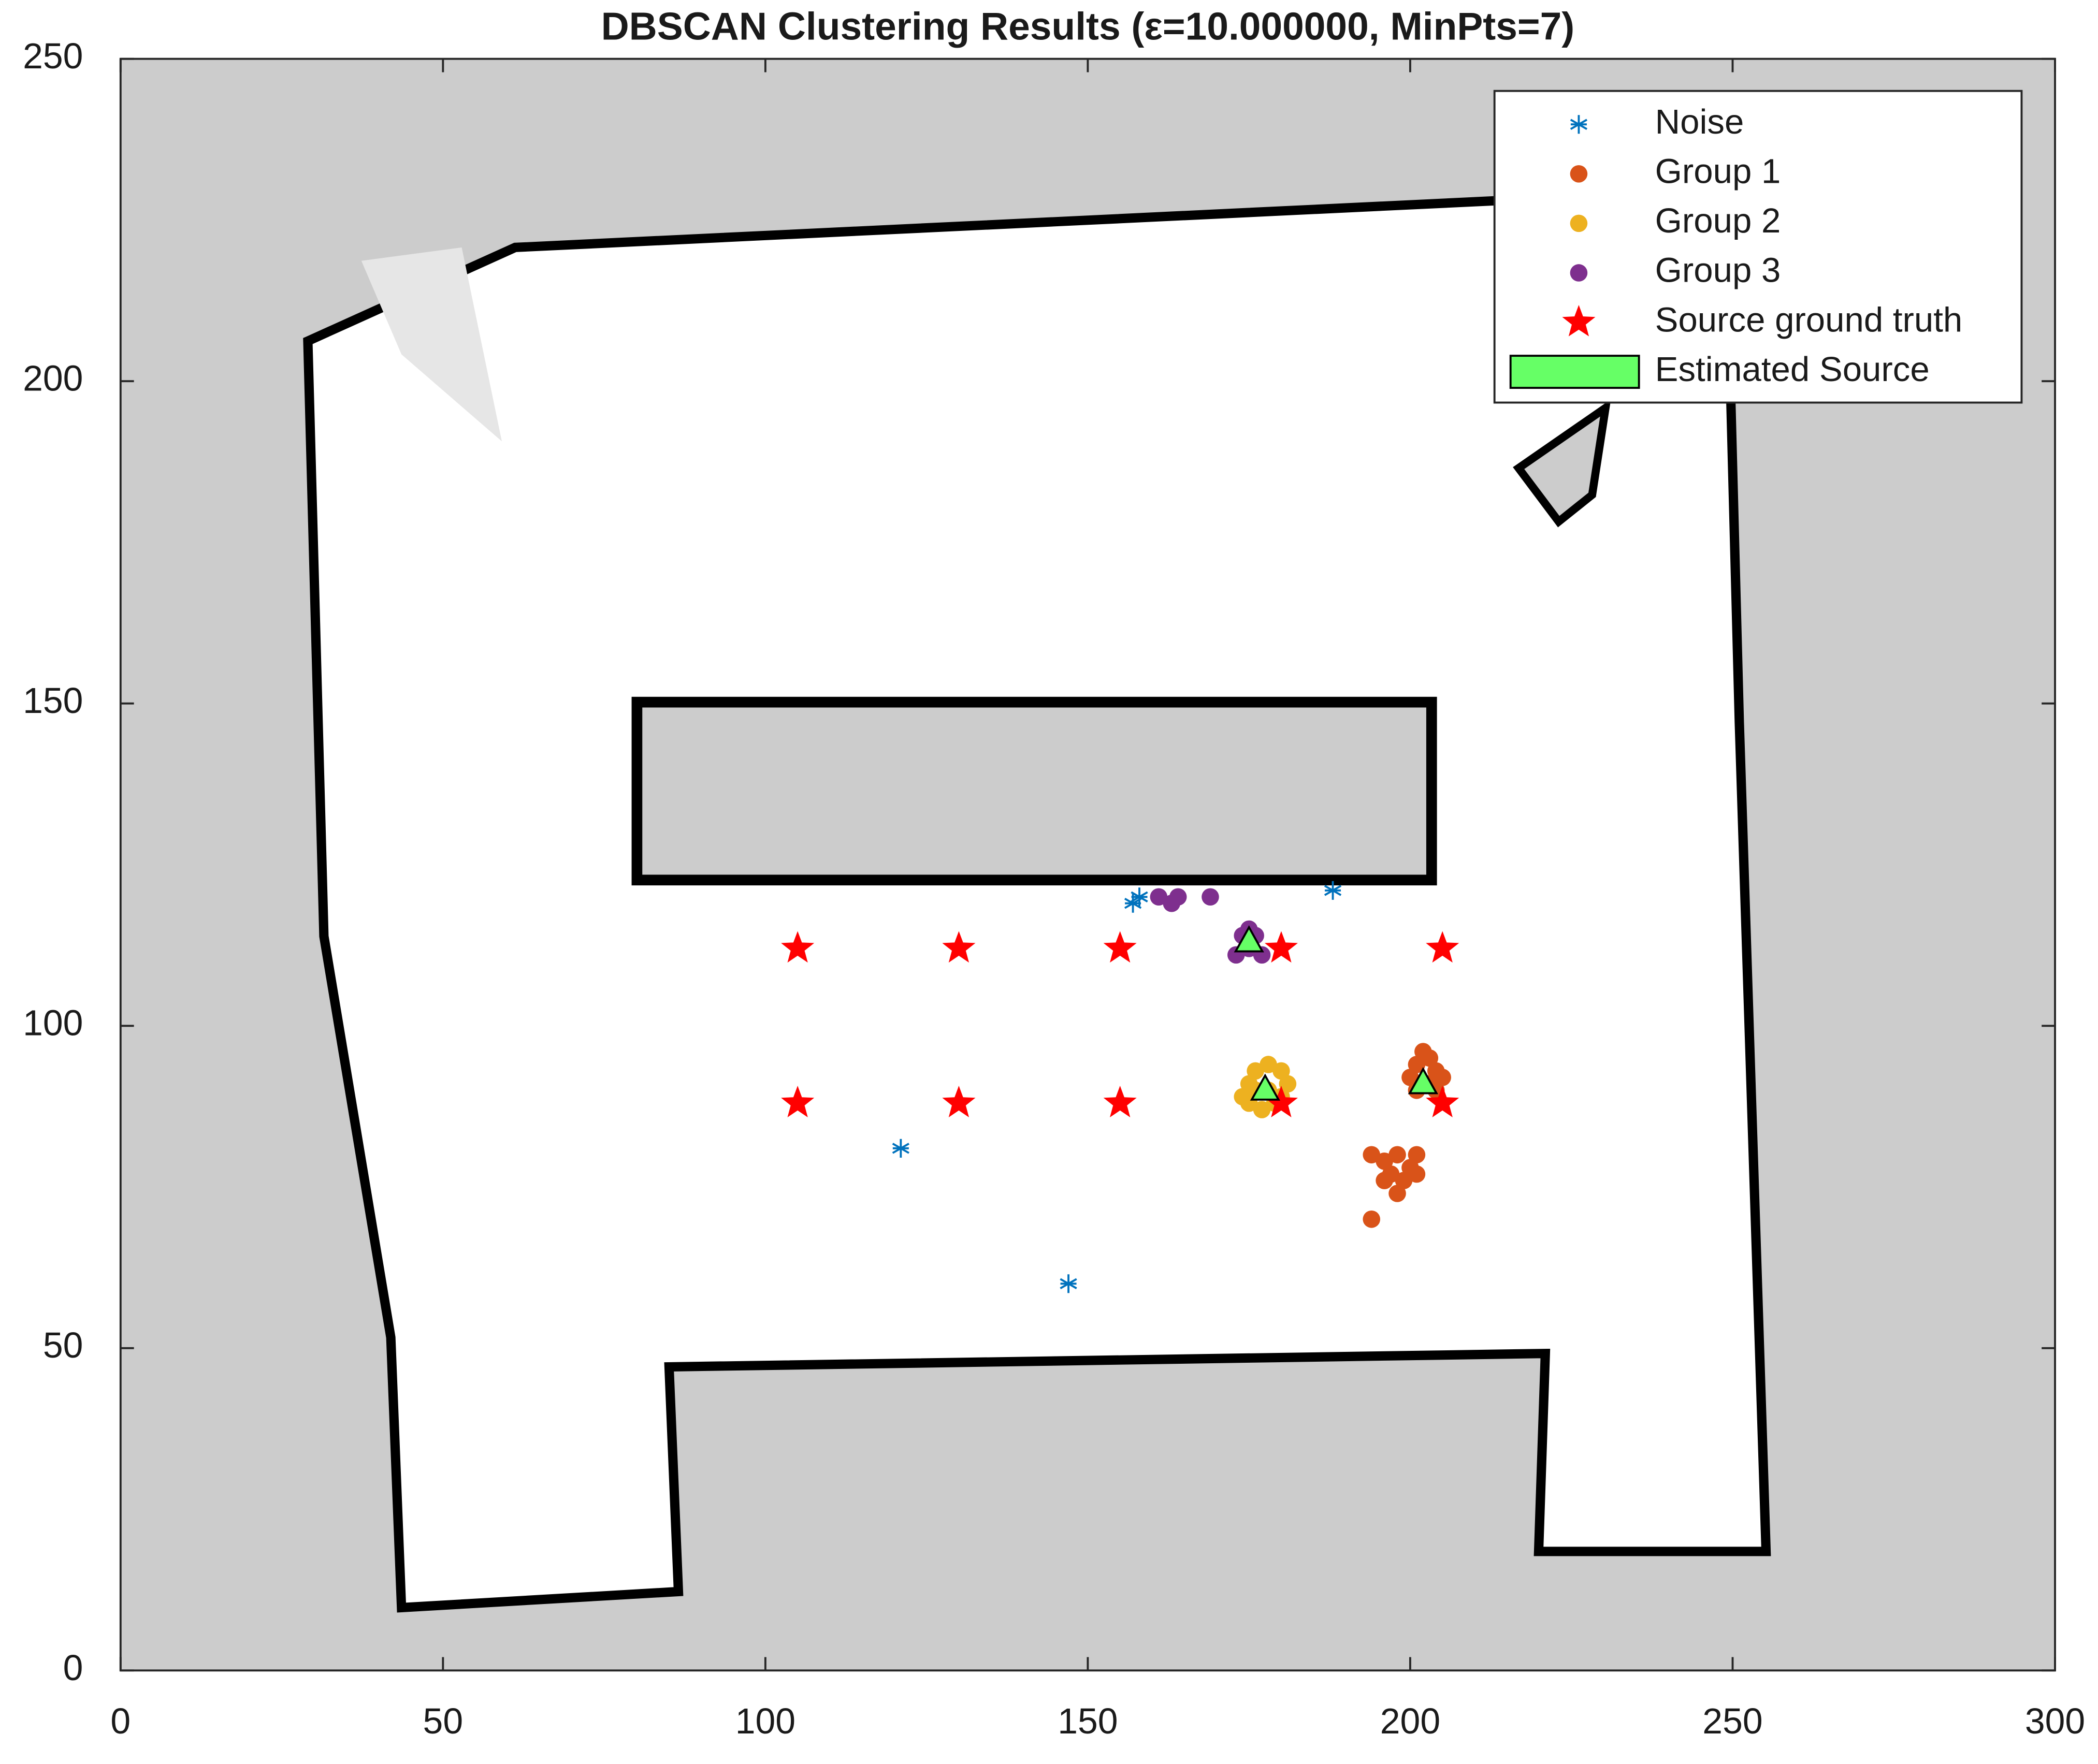  I want to click on legend-label: Group 2, so click(1718, 220).